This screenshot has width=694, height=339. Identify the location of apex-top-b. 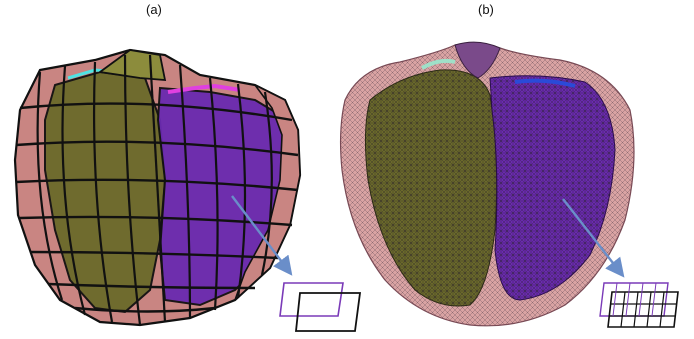
(477, 60).